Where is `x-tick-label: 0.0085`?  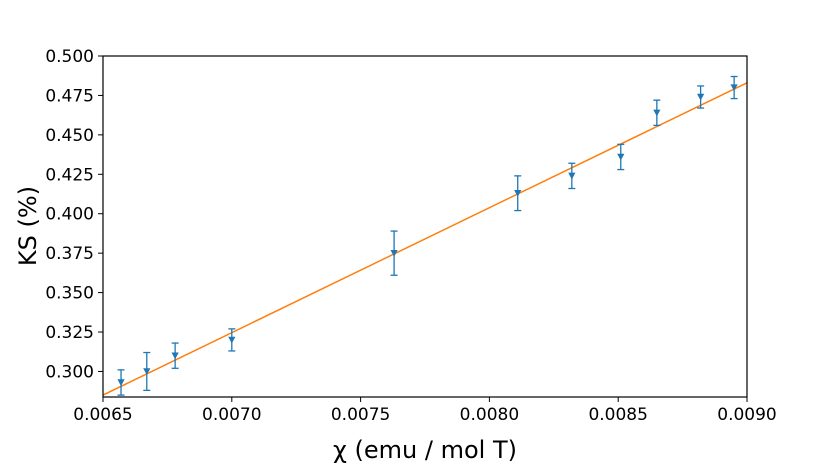
x-tick-label: 0.0085 is located at coordinates (617, 415).